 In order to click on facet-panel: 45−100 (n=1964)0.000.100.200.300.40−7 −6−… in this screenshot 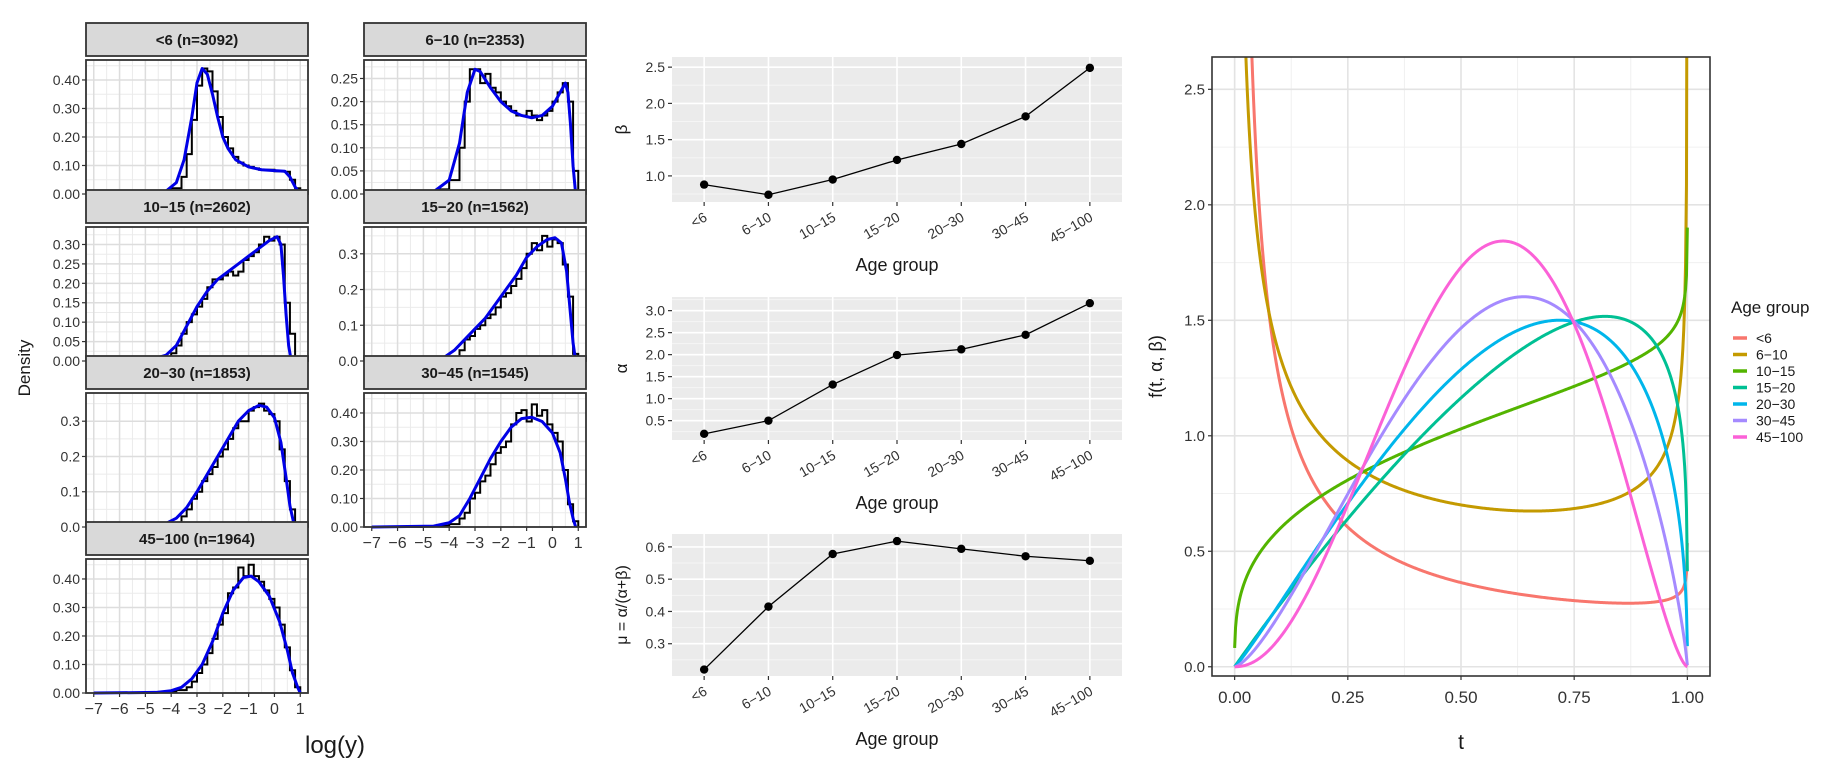, I will do `click(181, 619)`.